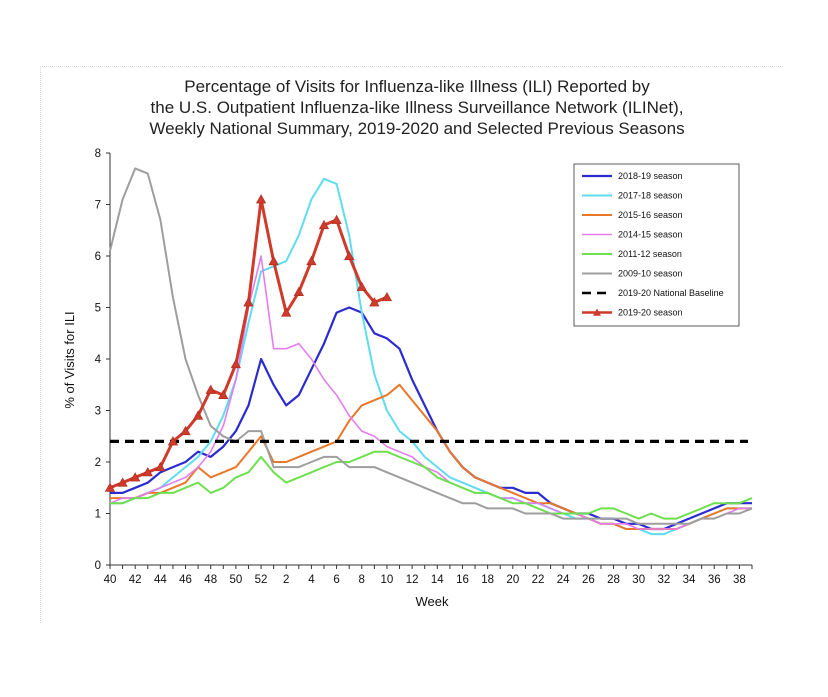 The image size is (828, 697). Describe the element at coordinates (650, 235) in the screenshot. I see `legend-label: 2014-15 season` at that location.